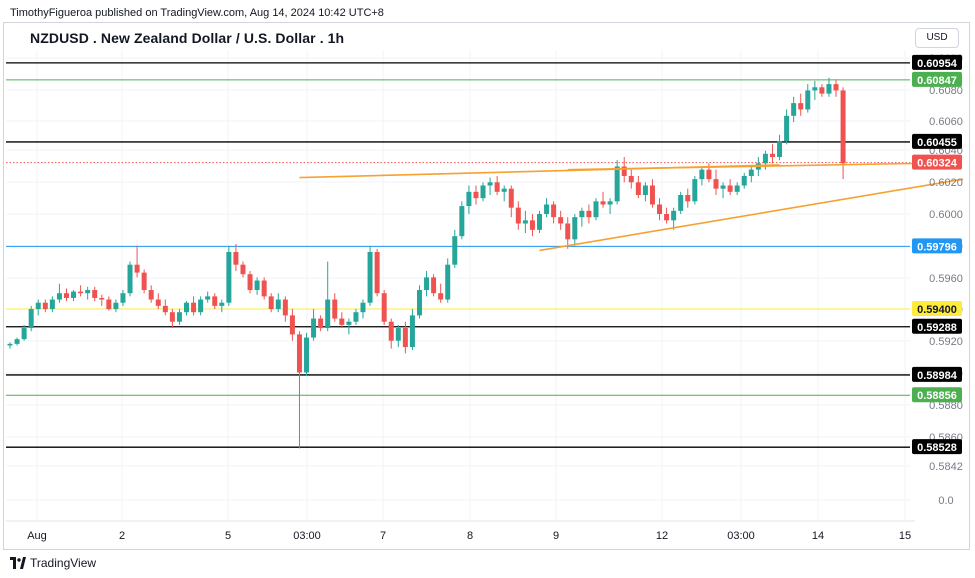 This screenshot has width=975, height=578. What do you see at coordinates (946, 183) in the screenshot?
I see `y-tick-label: 0.6020` at bounding box center [946, 183].